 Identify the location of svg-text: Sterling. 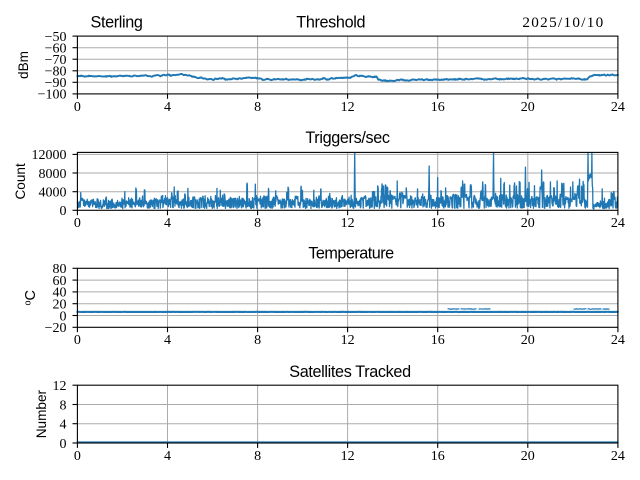
(117, 23).